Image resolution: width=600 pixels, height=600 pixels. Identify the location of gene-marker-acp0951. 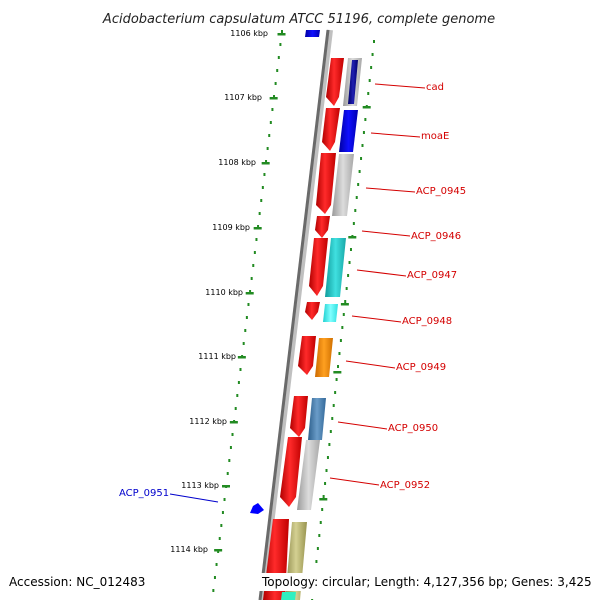
(257, 508).